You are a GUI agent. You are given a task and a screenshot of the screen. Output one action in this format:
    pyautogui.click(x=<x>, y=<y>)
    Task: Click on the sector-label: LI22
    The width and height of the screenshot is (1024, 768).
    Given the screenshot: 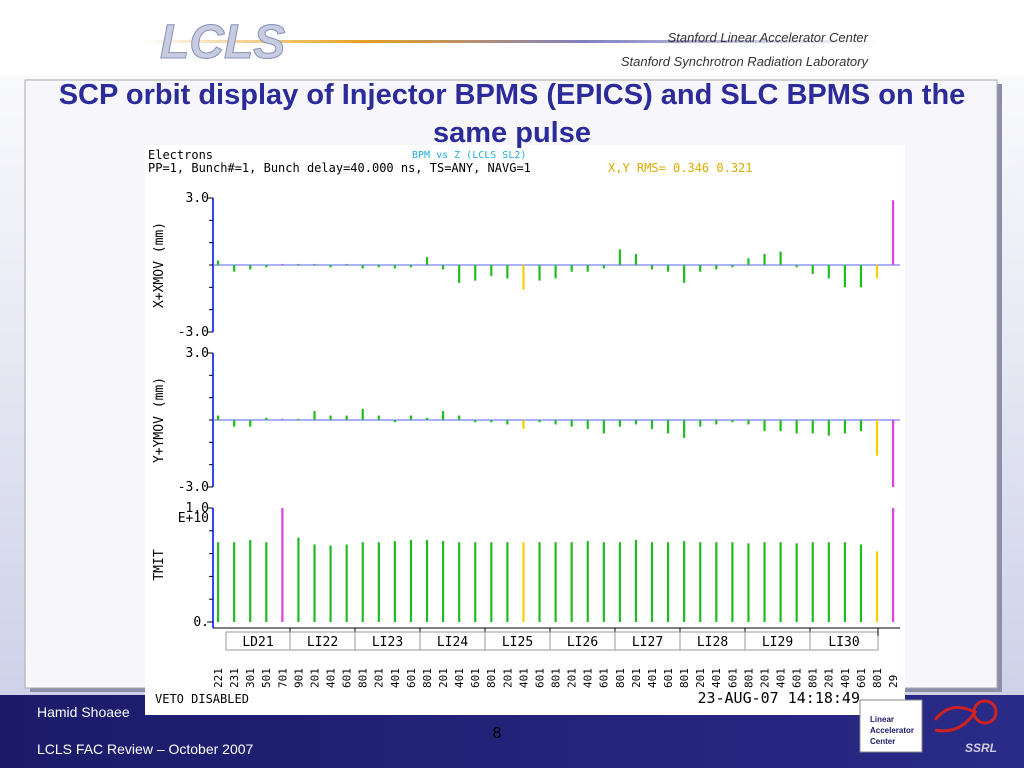 What is the action you would take?
    pyautogui.click(x=322, y=642)
    